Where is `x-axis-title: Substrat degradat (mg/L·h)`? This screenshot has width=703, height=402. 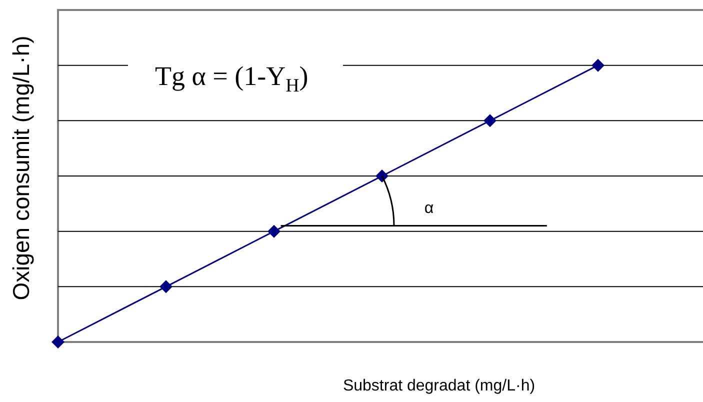 x-axis-title: Substrat degradat (mg/L·h) is located at coordinates (439, 386).